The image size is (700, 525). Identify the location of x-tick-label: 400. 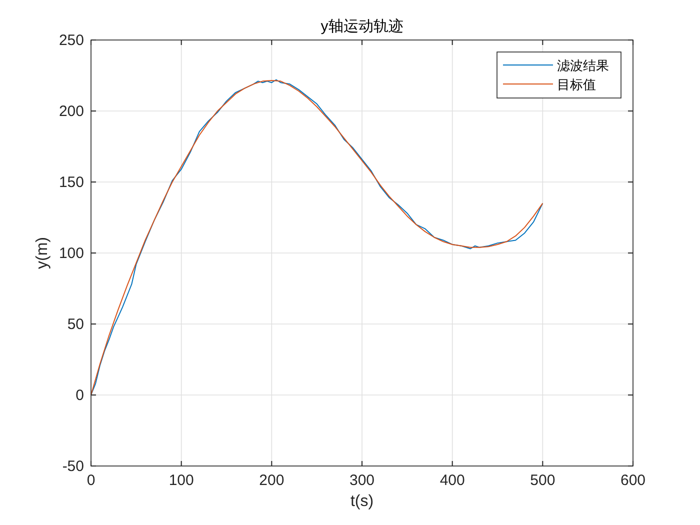
(452, 480).